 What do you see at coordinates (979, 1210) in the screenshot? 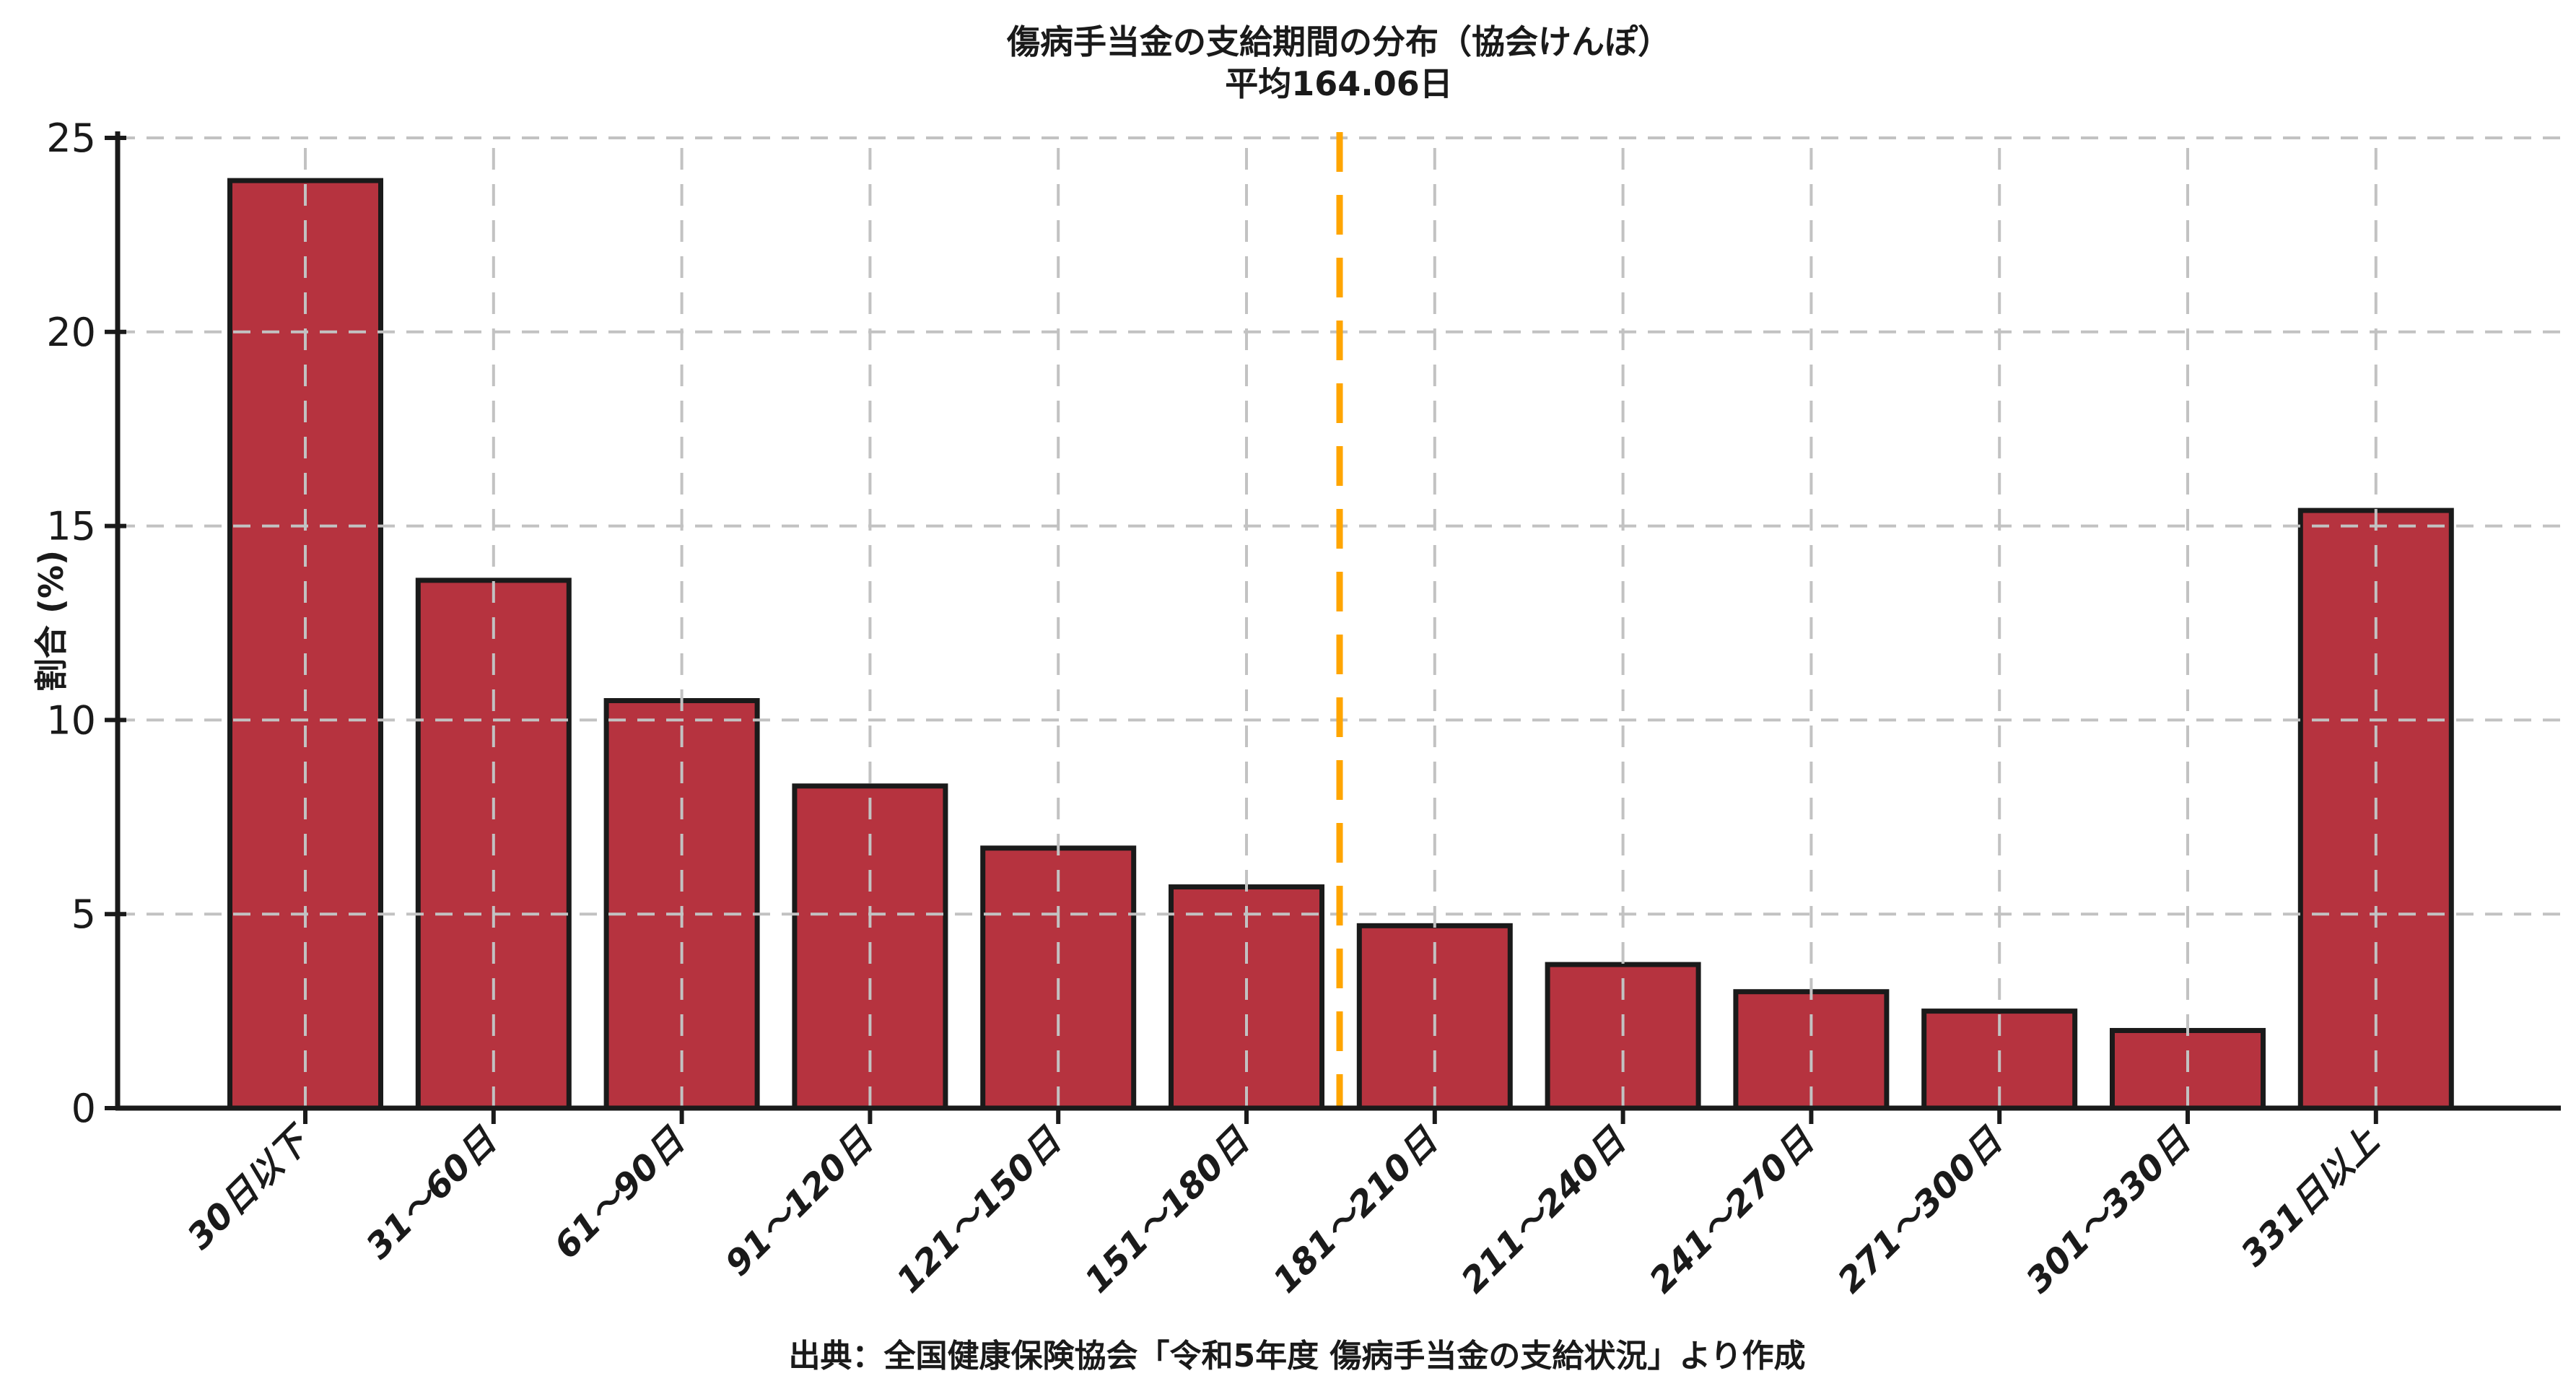
I see `x-tick-label: 121～150日` at bounding box center [979, 1210].